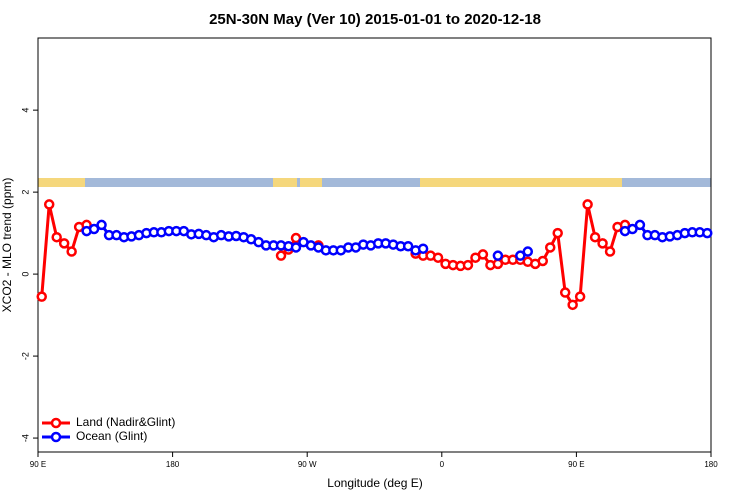 The width and height of the screenshot is (750, 500). Describe the element at coordinates (25, 438) in the screenshot. I see `y-tick-label: -4` at that location.